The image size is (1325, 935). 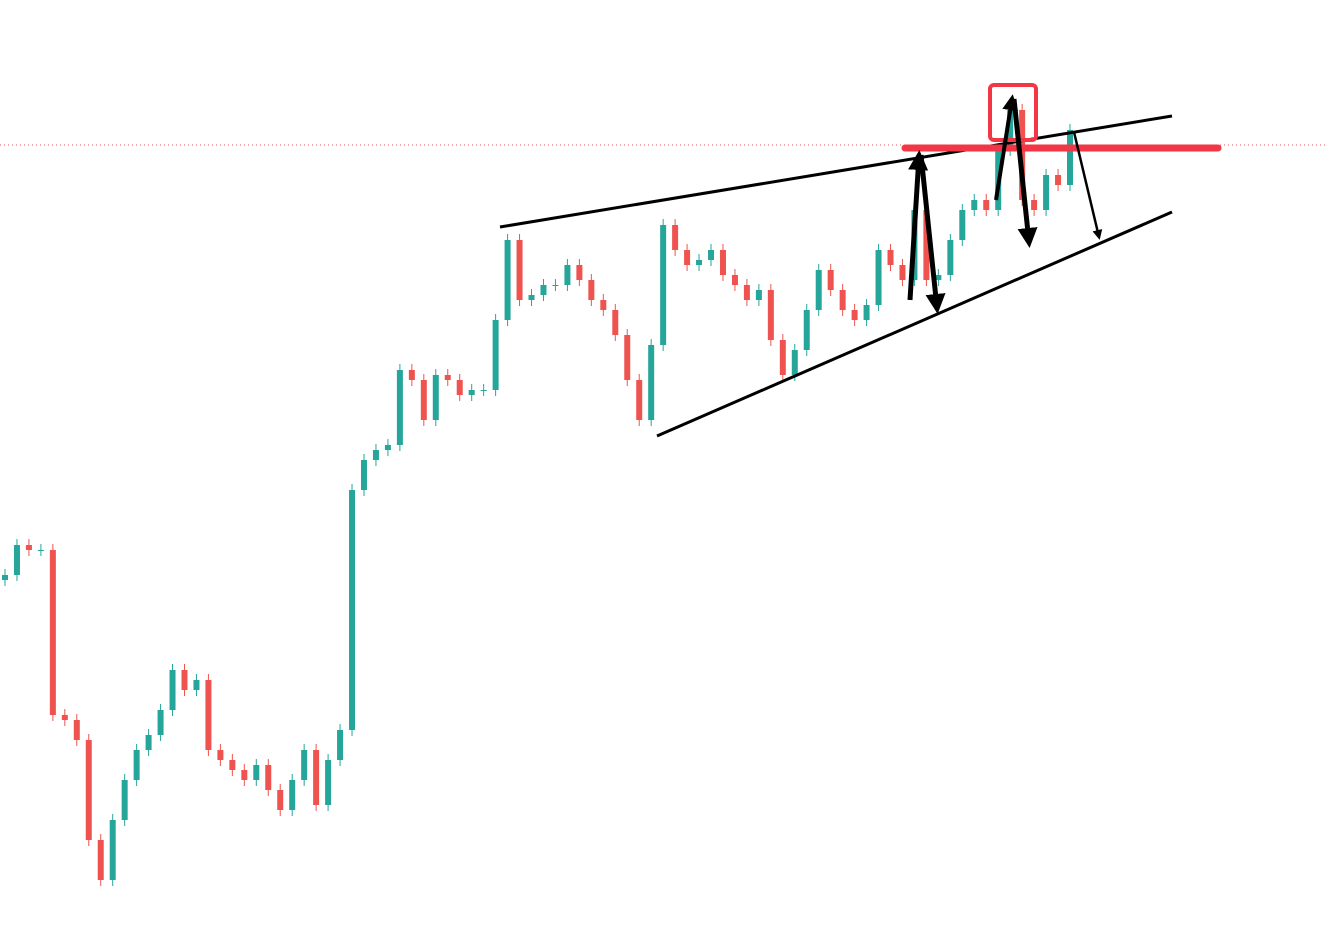 What do you see at coordinates (914, 324) in the screenshot?
I see `lower-trendline` at bounding box center [914, 324].